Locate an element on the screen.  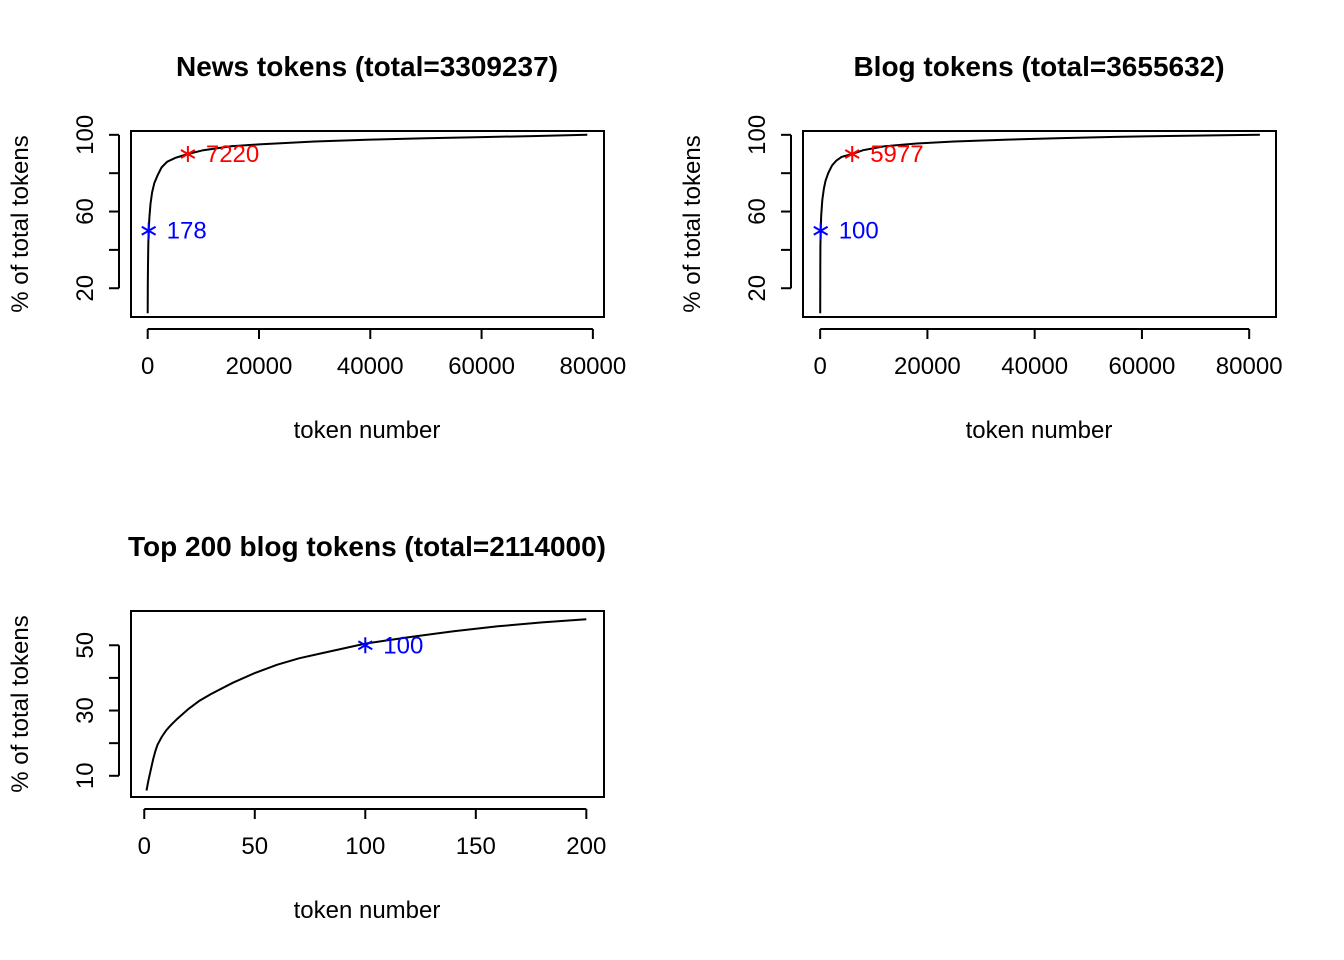
x-tick-label: 200 is located at coordinates (586, 846).